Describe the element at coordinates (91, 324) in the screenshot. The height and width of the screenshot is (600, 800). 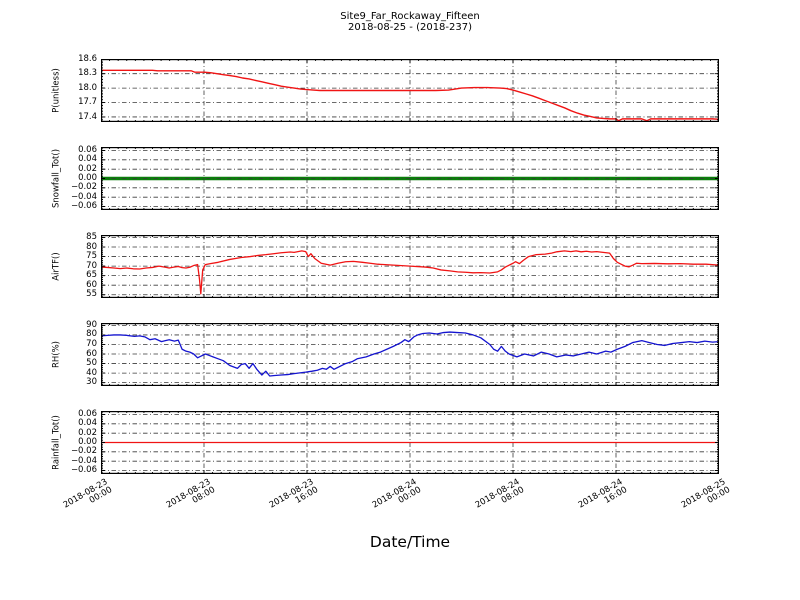
I see `y-tick-label: 90` at that location.